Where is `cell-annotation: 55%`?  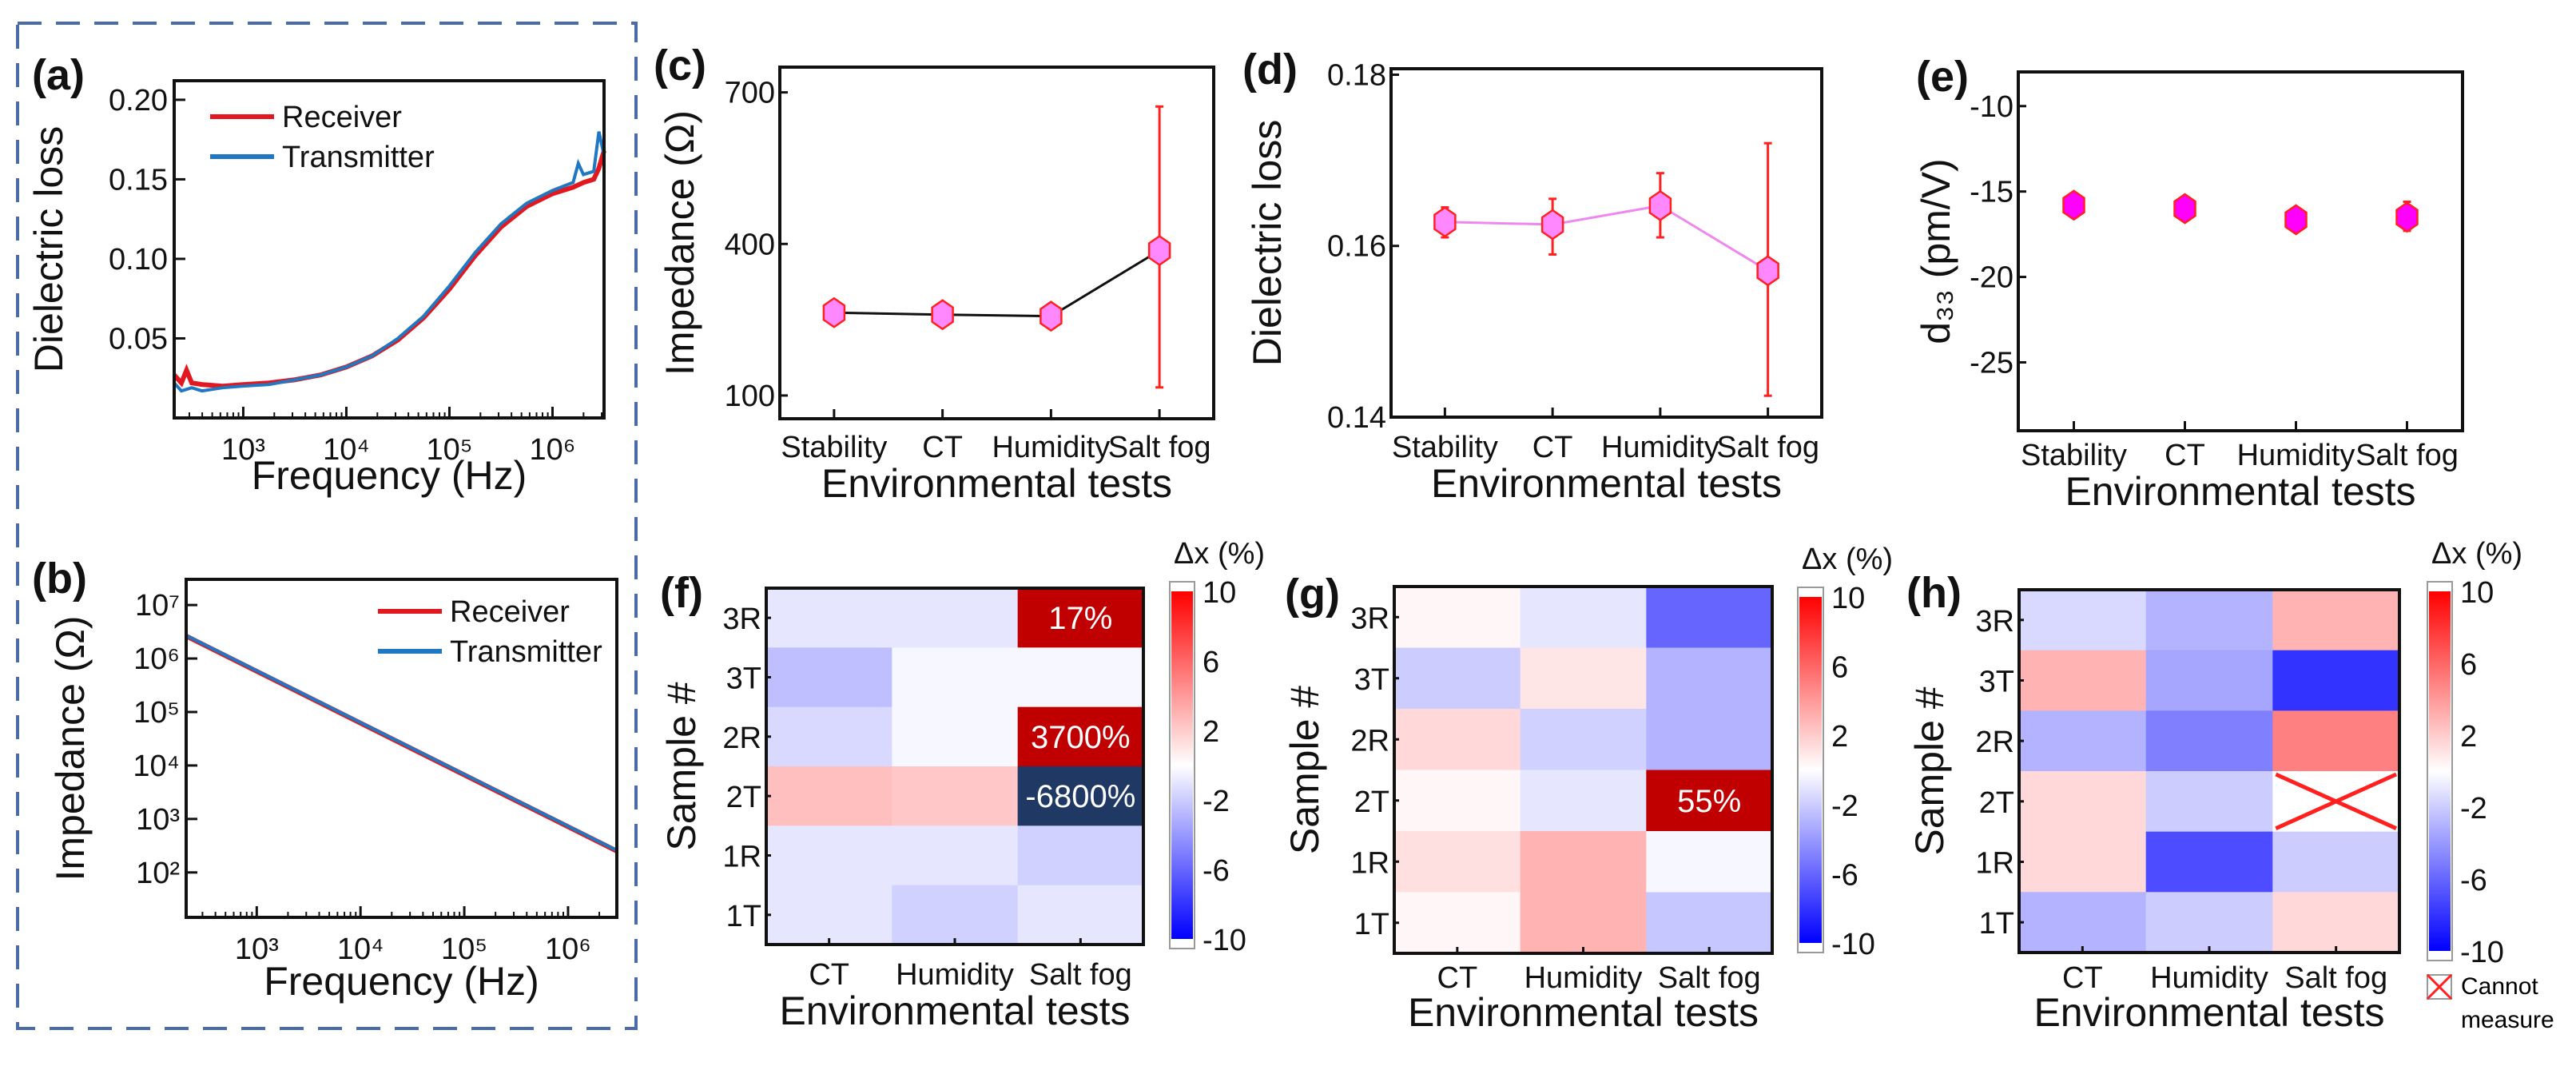 cell-annotation: 55% is located at coordinates (1709, 801).